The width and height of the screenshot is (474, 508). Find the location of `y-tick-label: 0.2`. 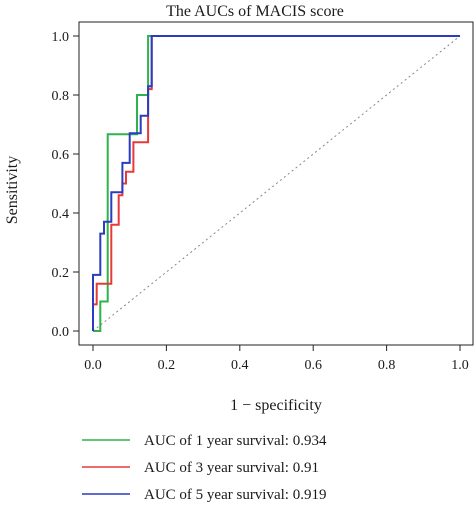

y-tick-label: 0.2 is located at coordinates (61, 273).